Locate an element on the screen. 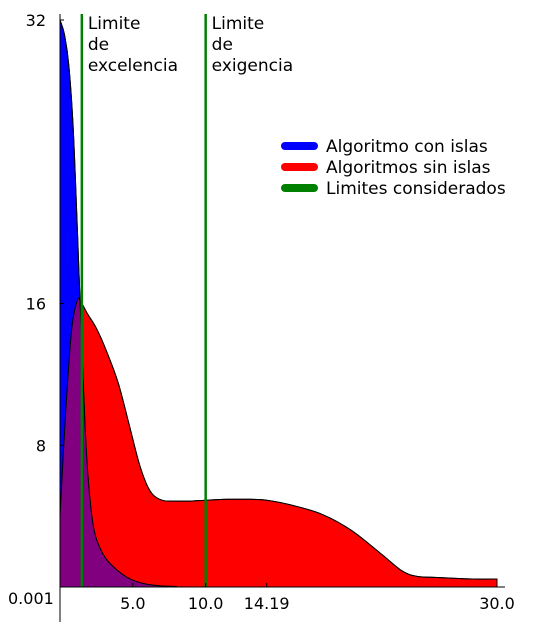  legend-label: Limites considerados is located at coordinates (416, 189).